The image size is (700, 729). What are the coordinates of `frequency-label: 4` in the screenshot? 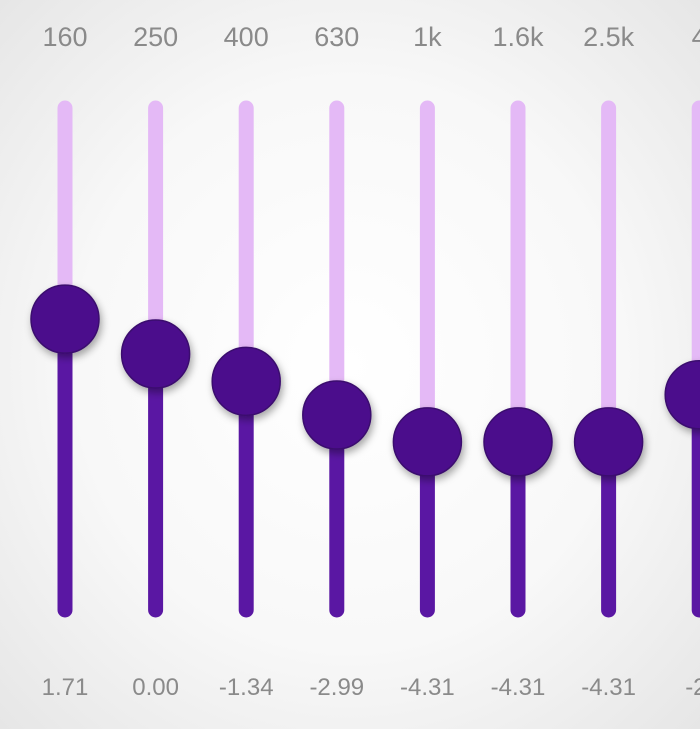 It's located at (696, 37).